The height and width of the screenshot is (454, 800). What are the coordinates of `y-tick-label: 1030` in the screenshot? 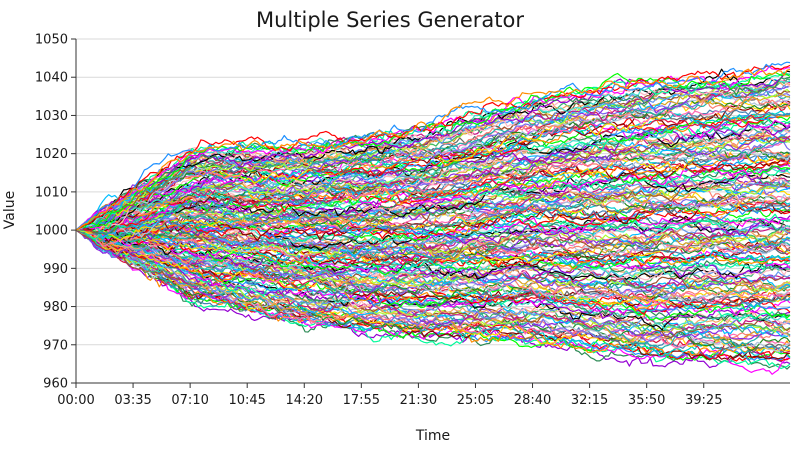 It's located at (51, 116).